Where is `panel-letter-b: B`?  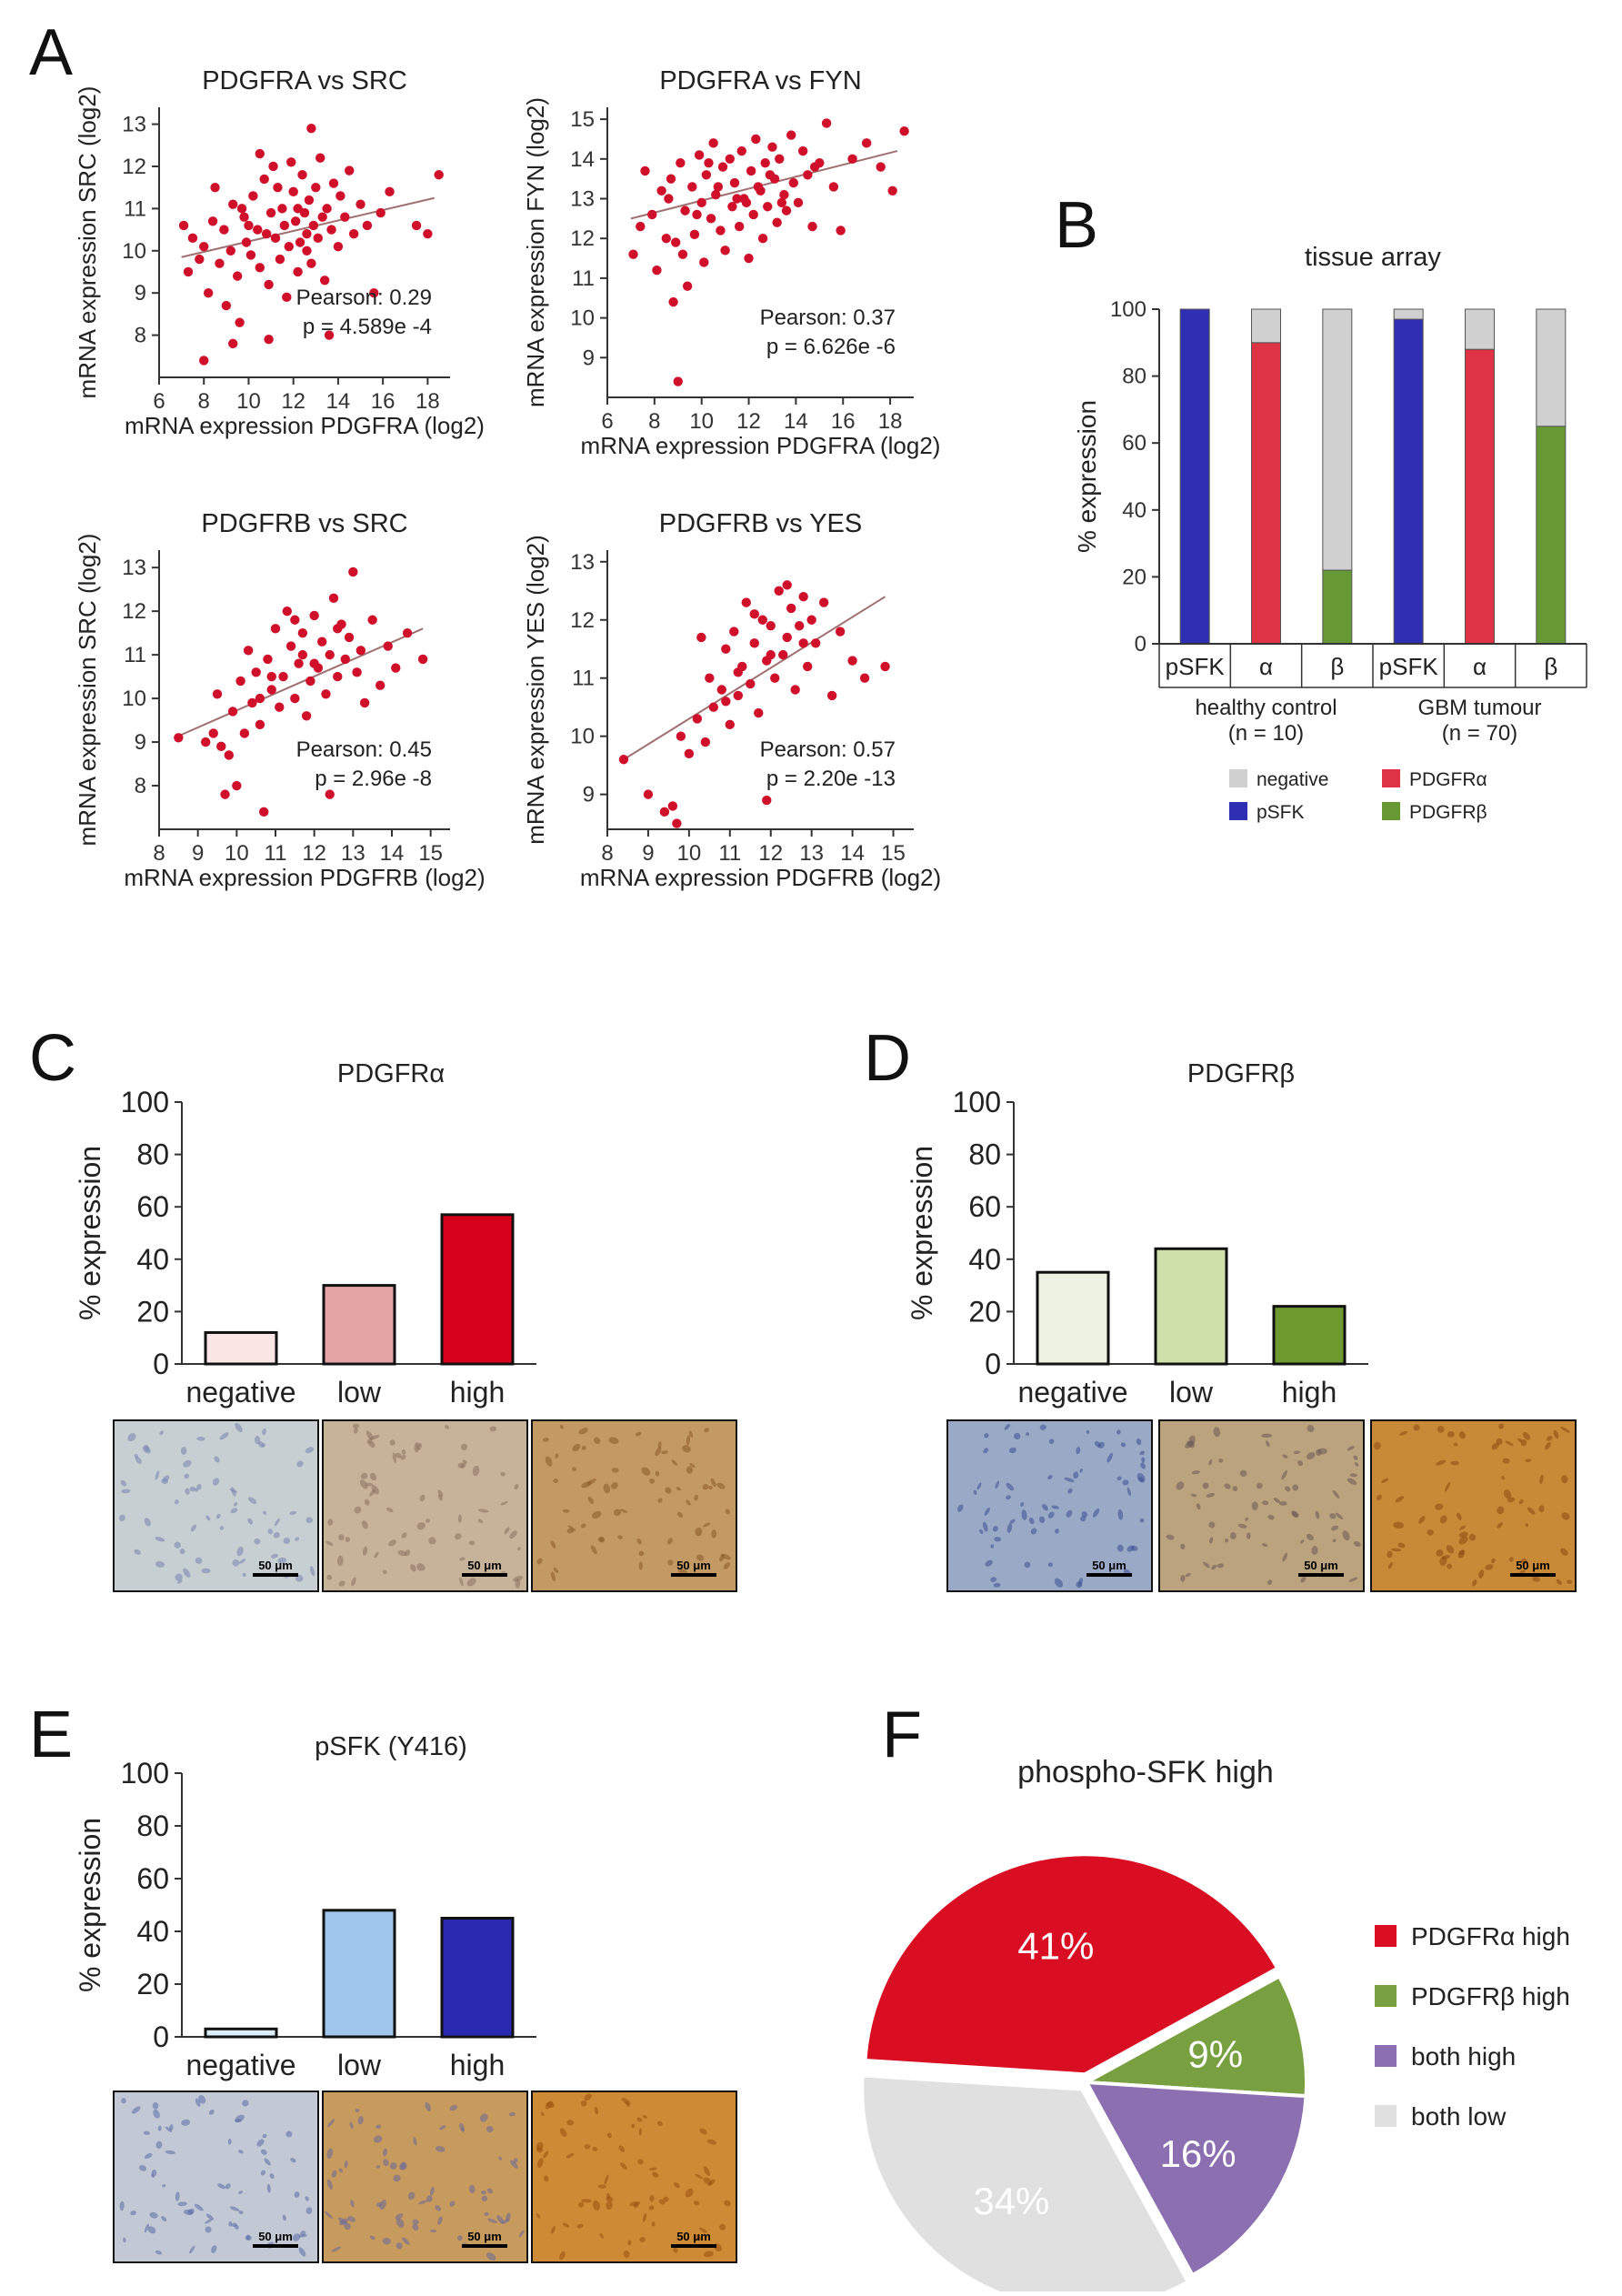
panel-letter-b: B is located at coordinates (1077, 226).